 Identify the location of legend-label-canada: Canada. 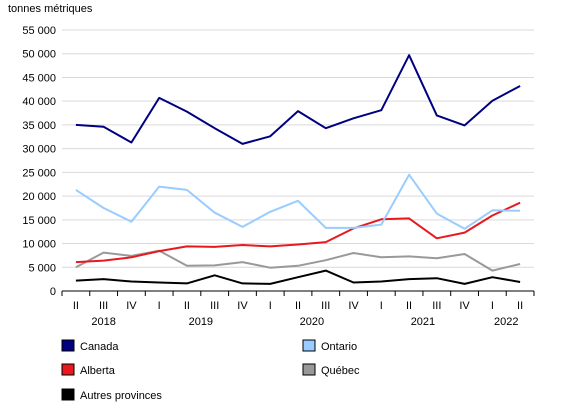
(99, 347).